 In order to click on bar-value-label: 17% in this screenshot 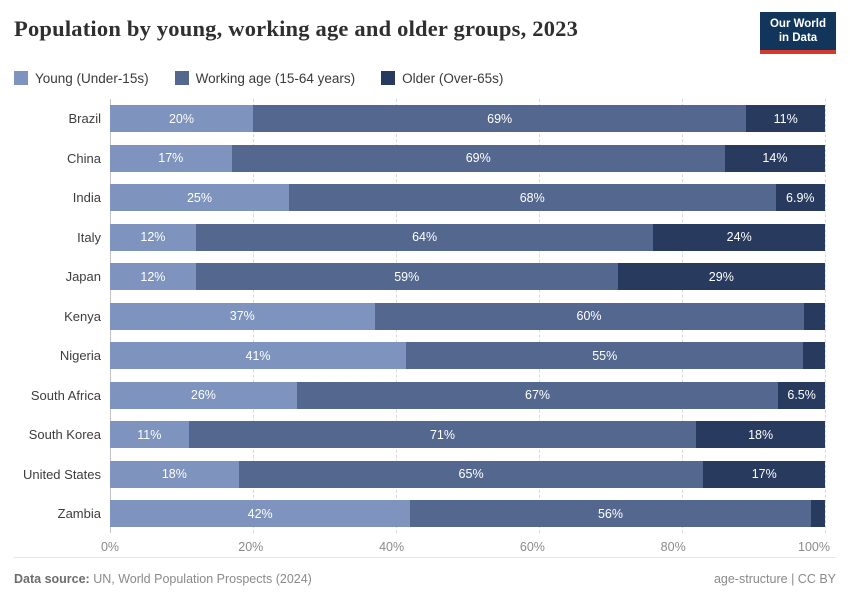, I will do `click(171, 158)`.